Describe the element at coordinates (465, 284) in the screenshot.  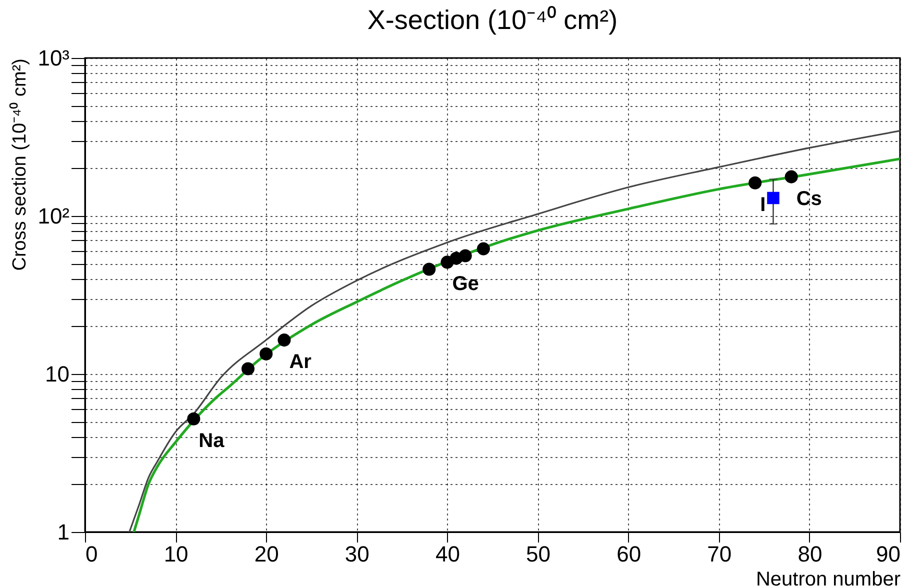
I see `annotation: Ge` at that location.